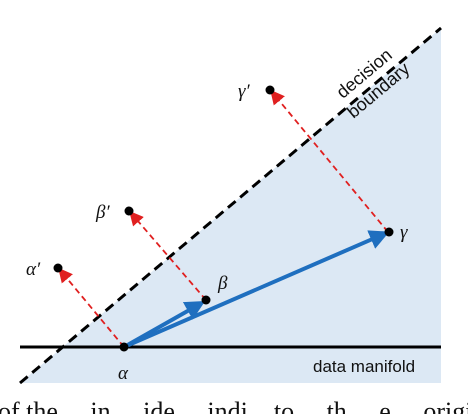 This screenshot has height=414, width=468. I want to click on label-beta: β, so click(222, 283).